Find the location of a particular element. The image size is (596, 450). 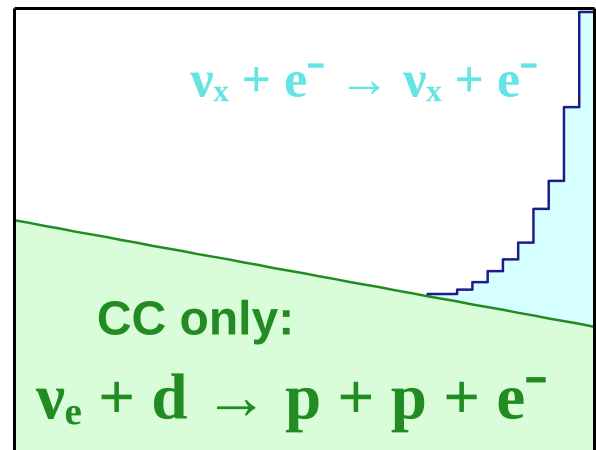

annotation: νₓ + e⁻ → νₓ + e⁻ is located at coordinates (363, 80).